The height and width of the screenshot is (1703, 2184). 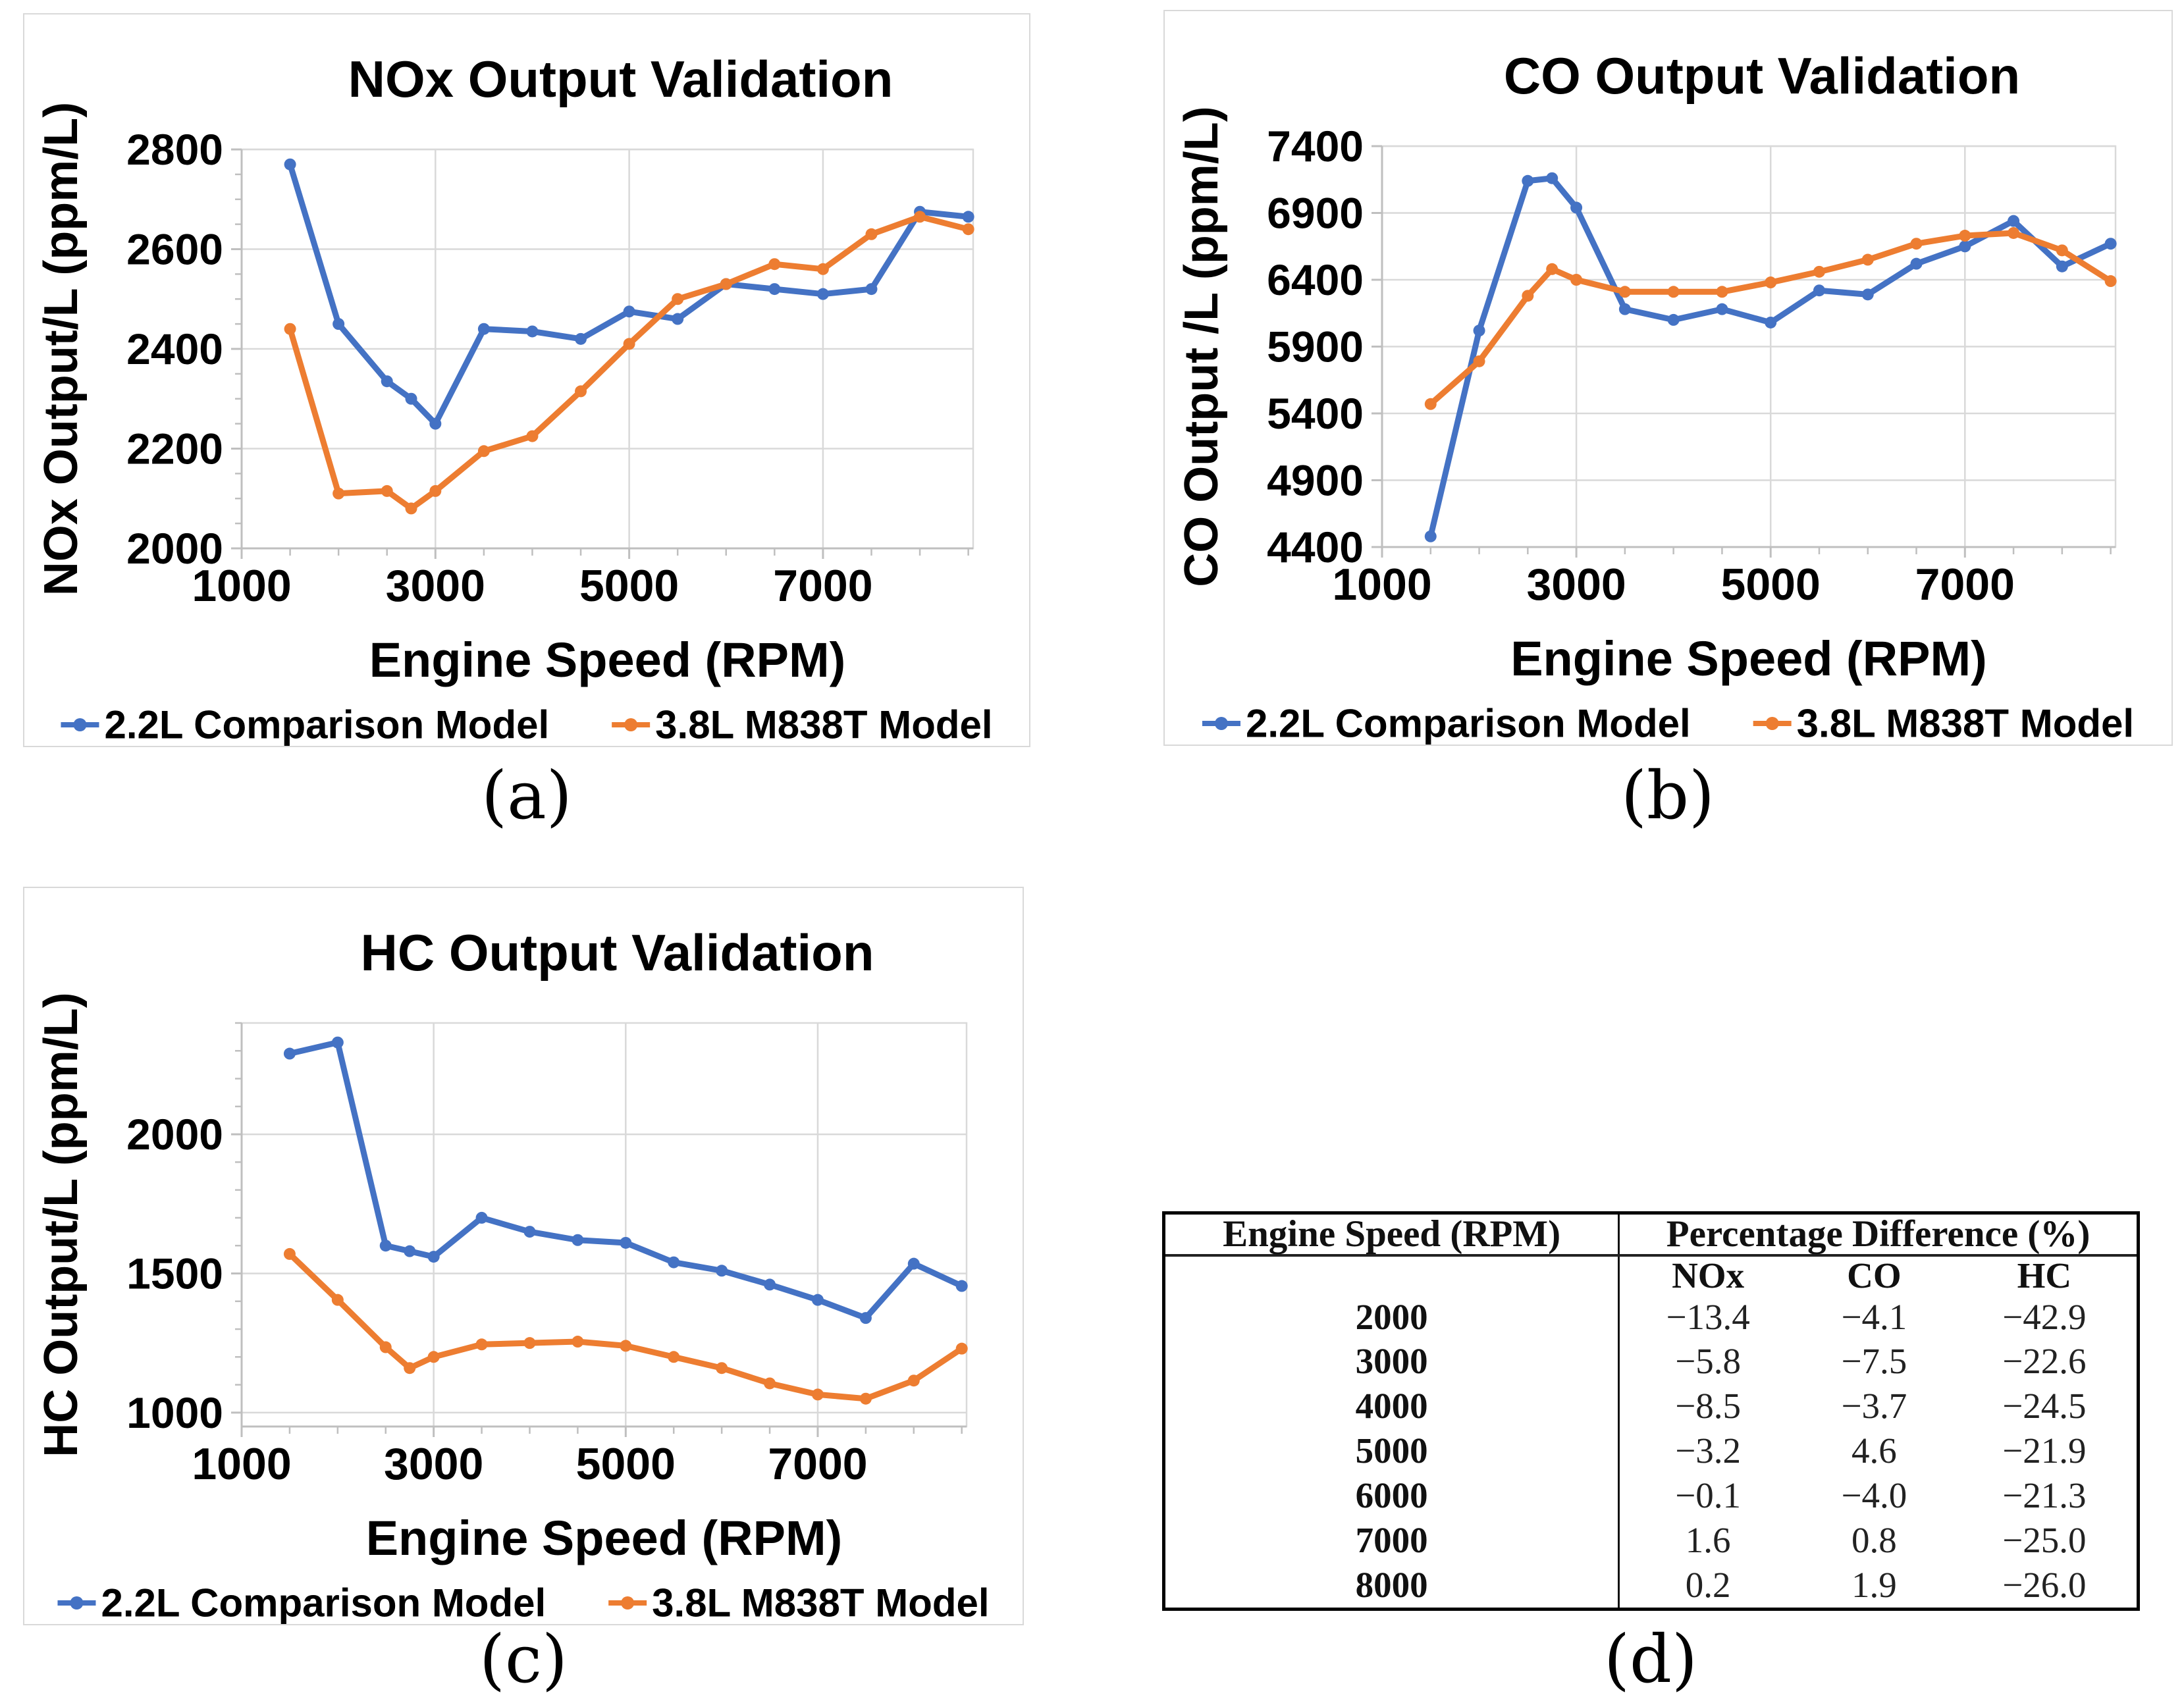 I want to click on table-cell-co: 1.9, so click(x=1874, y=1584).